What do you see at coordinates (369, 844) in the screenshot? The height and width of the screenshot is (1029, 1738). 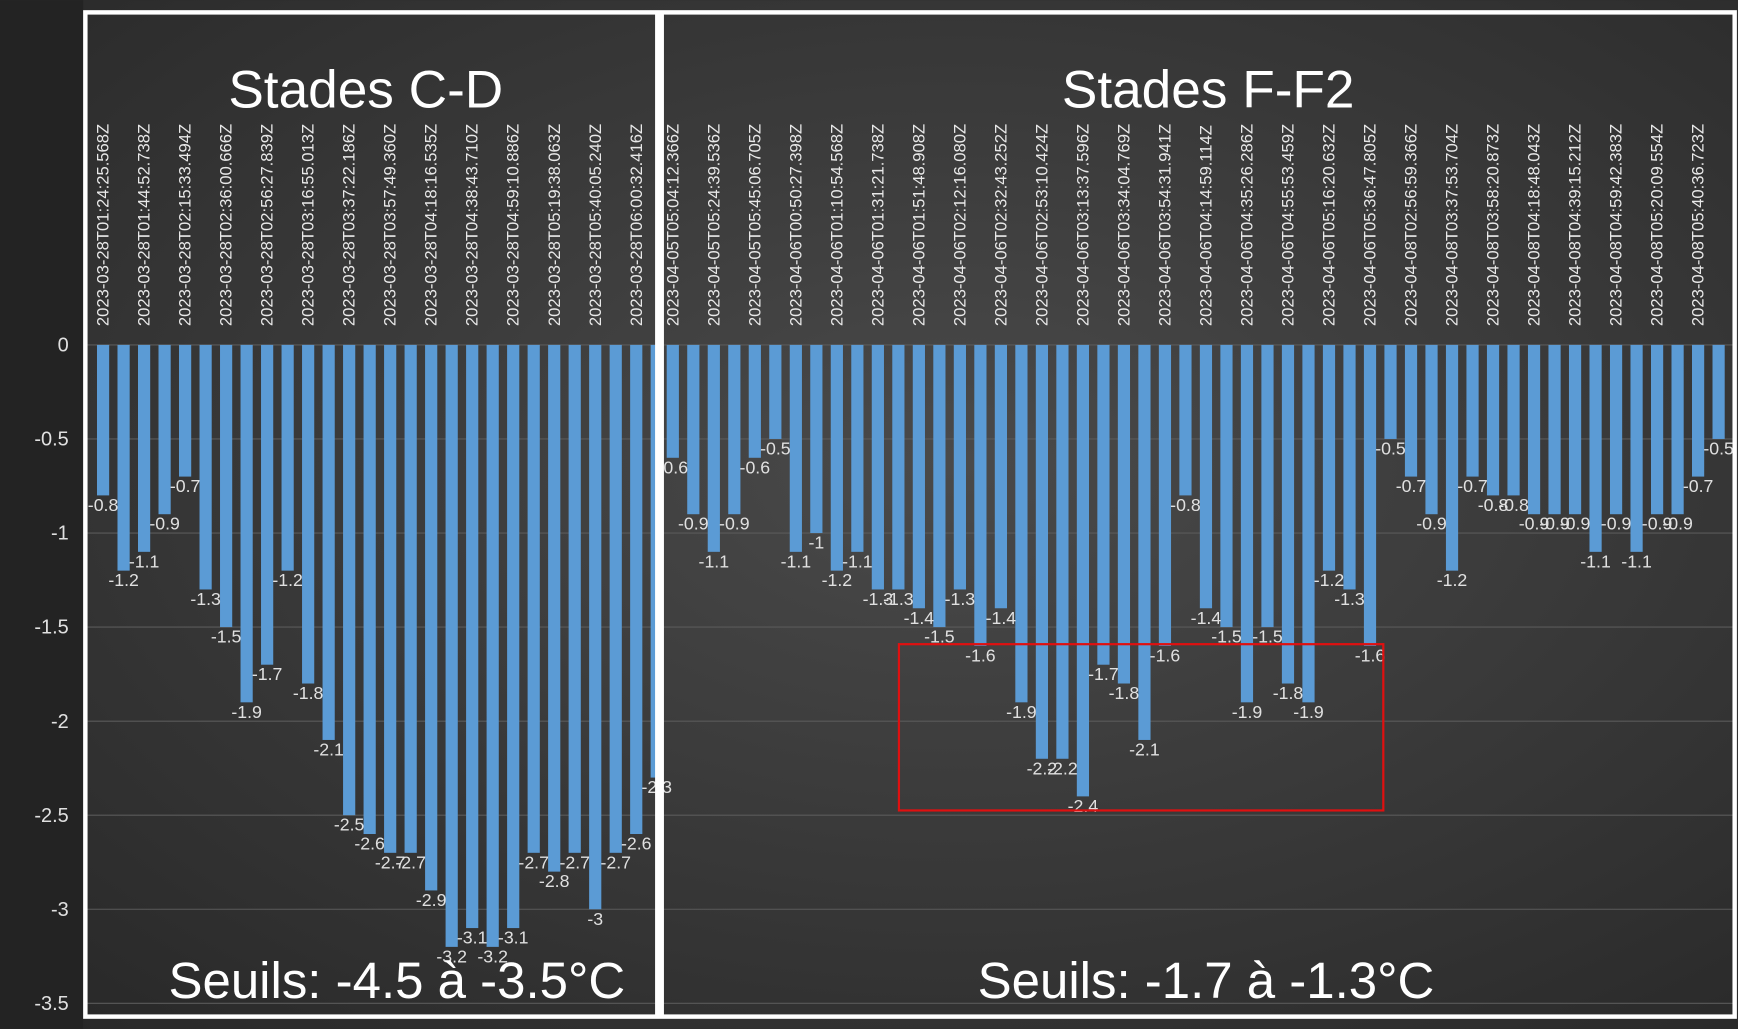 I see `value-label: -2.6` at bounding box center [369, 844].